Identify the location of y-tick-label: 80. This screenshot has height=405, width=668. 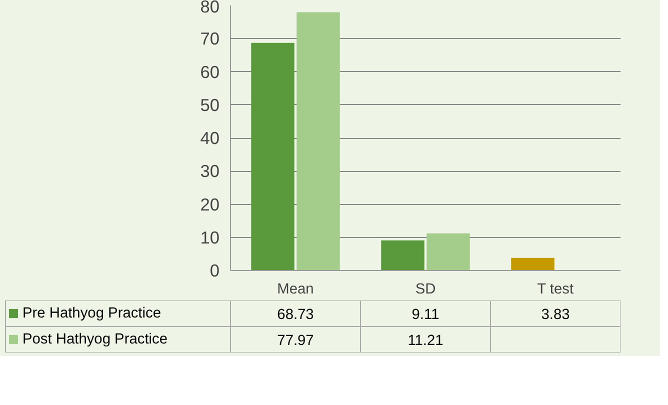
(210, 8).